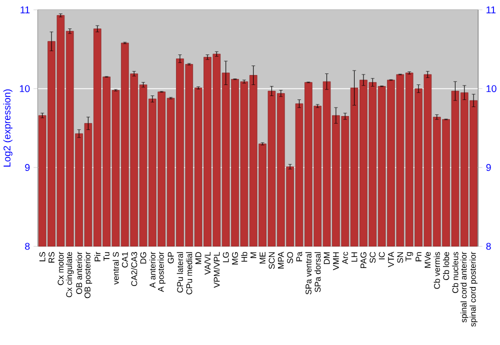  I want to click on x-tick-label: PAG, so click(363, 260).